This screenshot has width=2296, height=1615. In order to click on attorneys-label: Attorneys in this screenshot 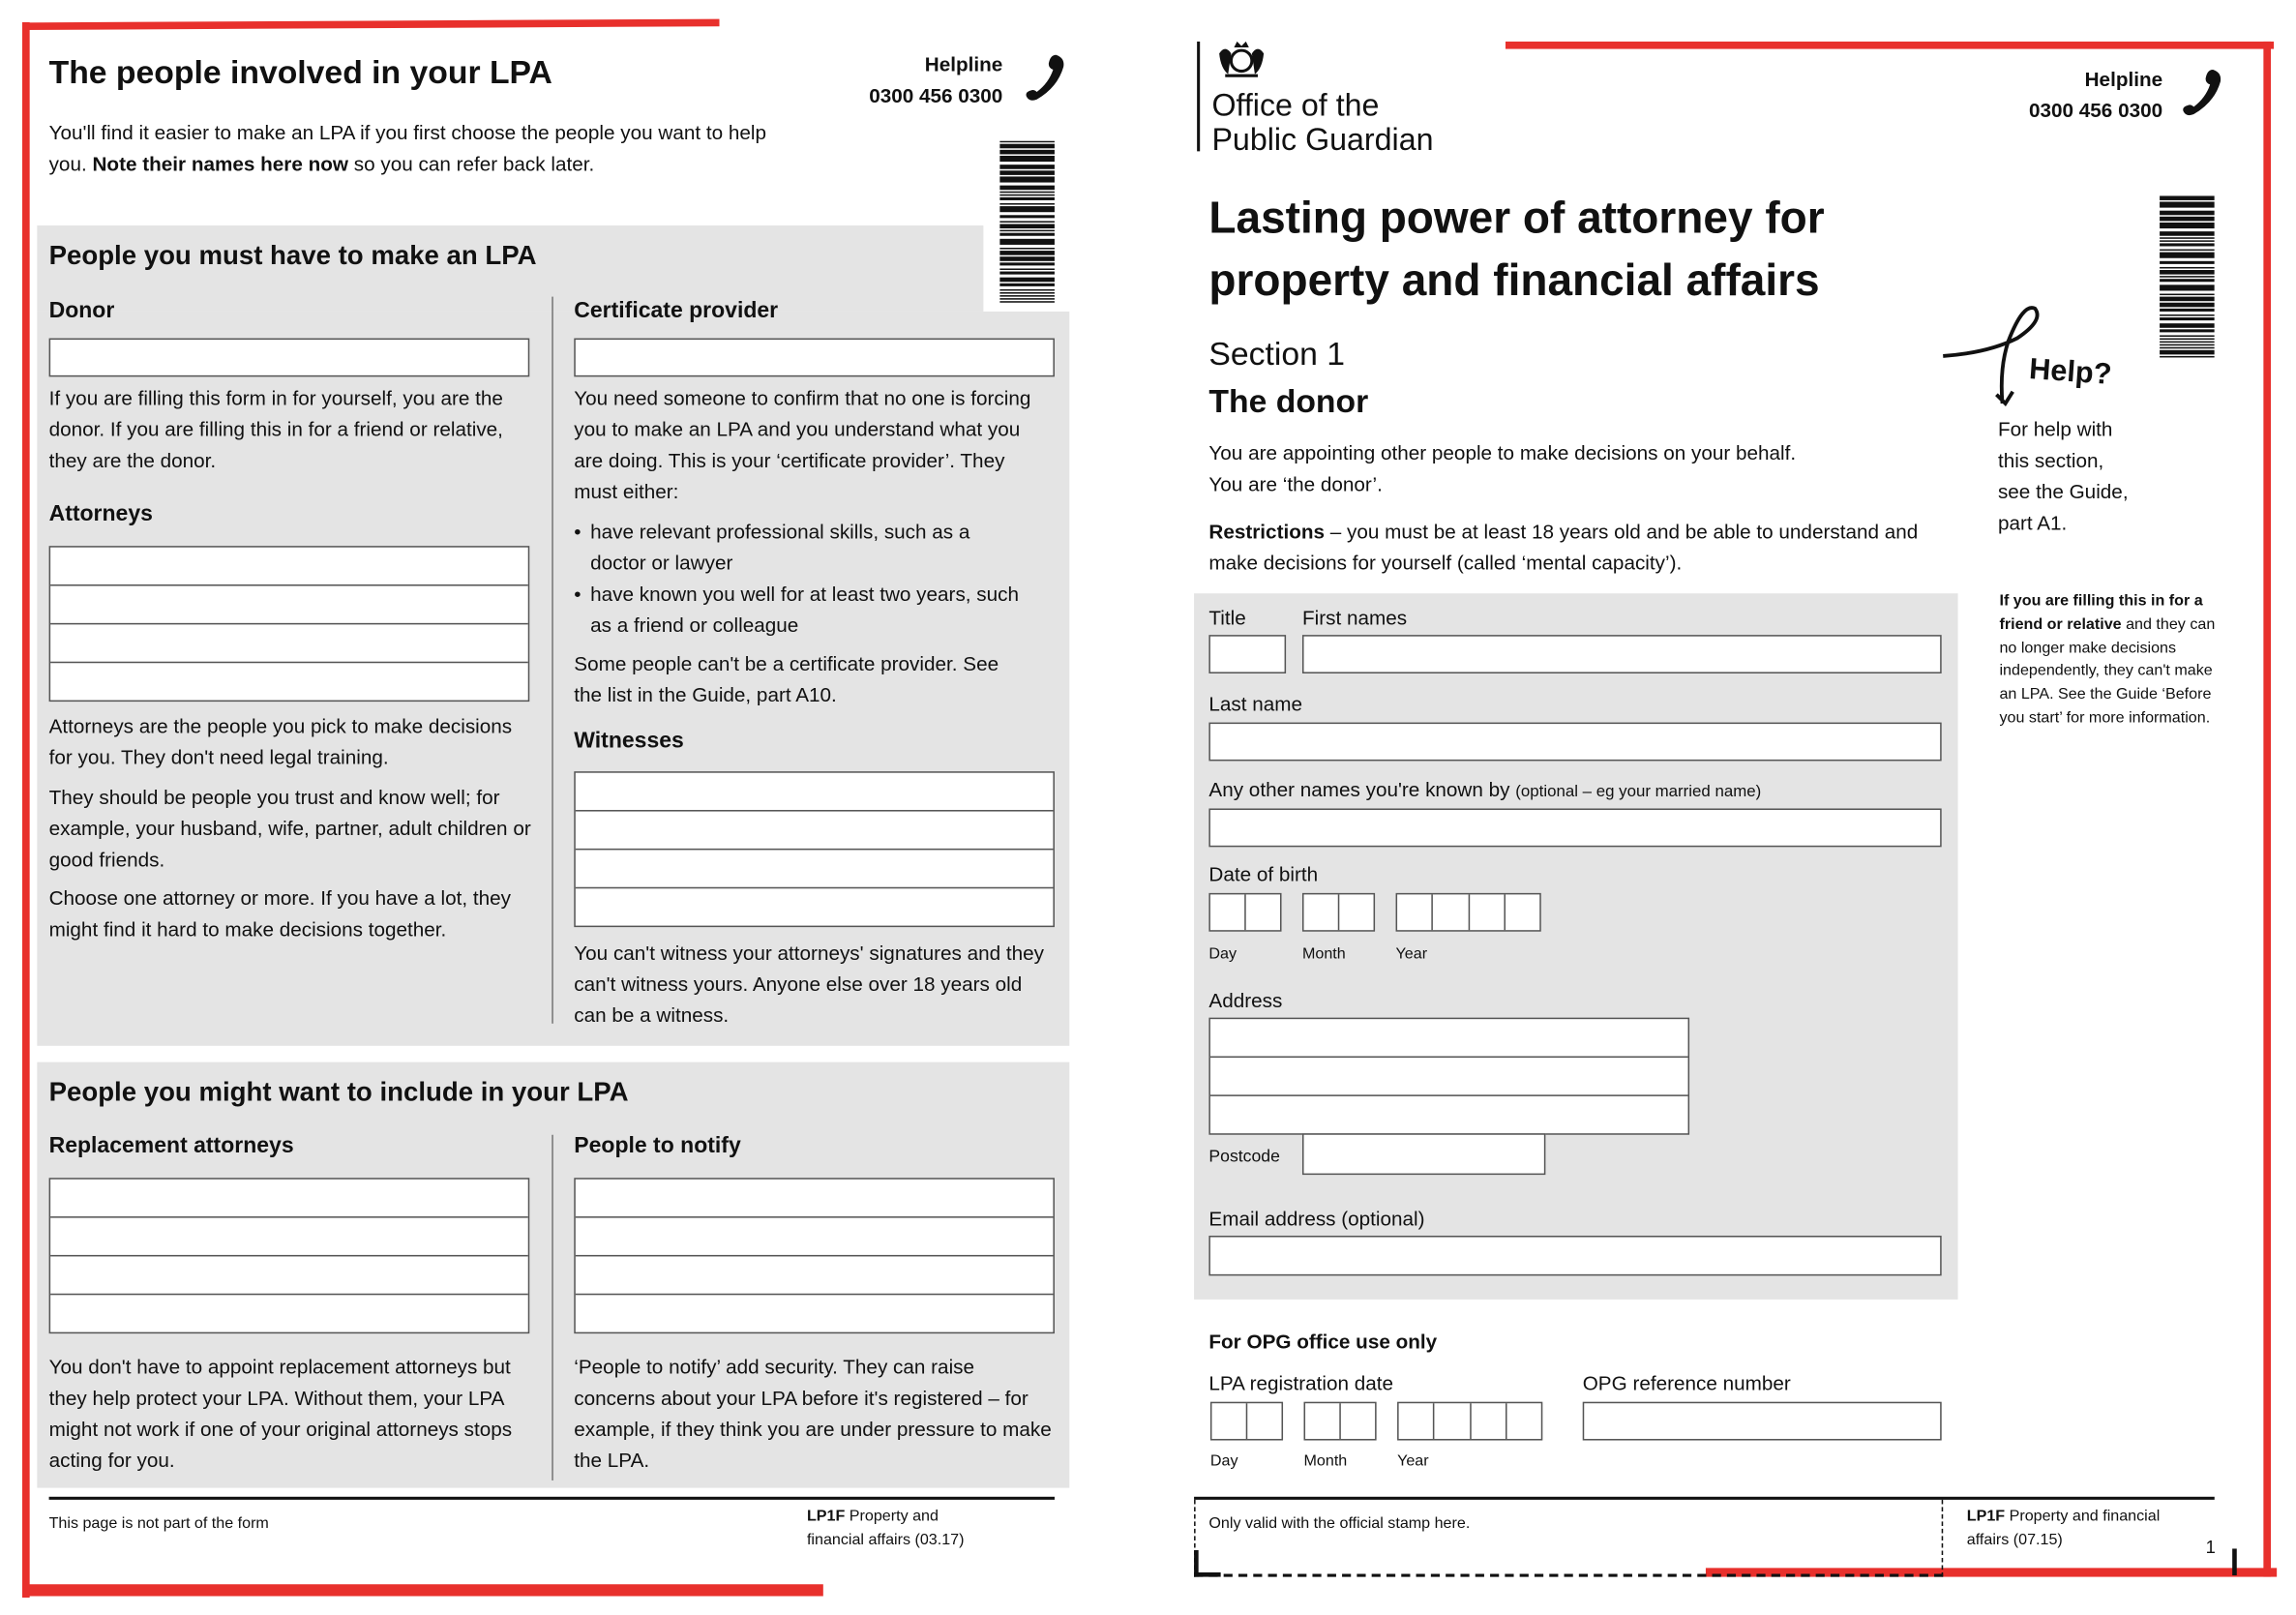, I will do `click(100, 514)`.